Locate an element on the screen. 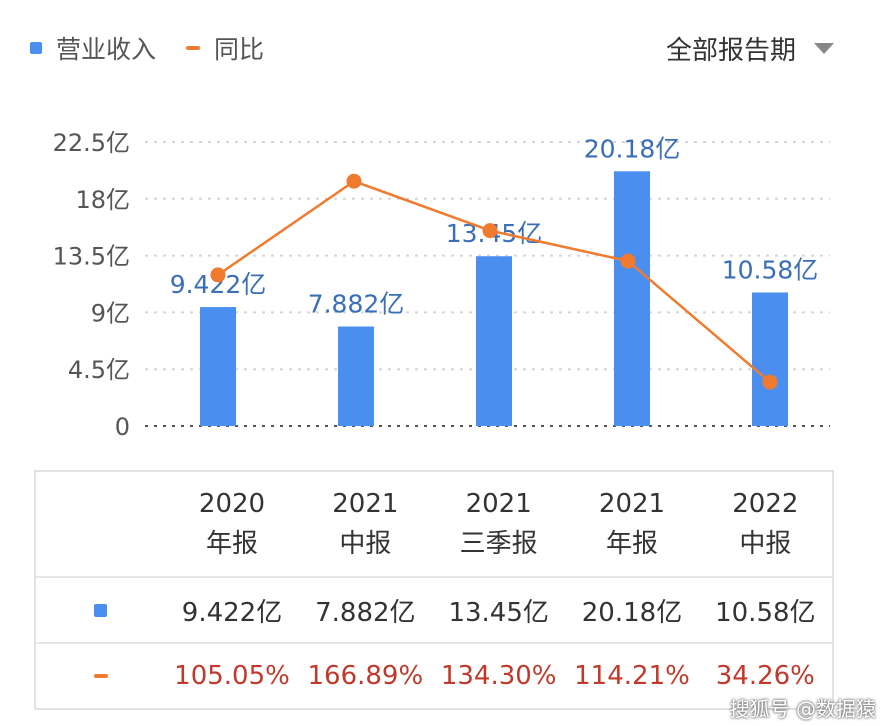 The image size is (892, 726). legend-line-swatch-icon is located at coordinates (193, 48).